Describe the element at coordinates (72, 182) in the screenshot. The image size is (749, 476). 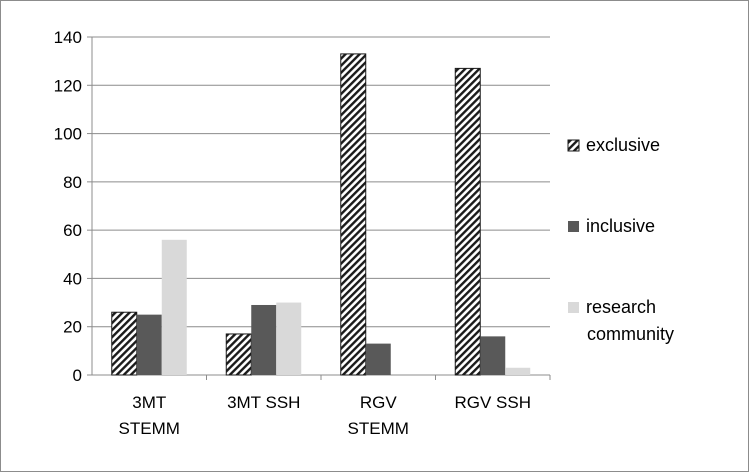
I see `y-tick-label: 80` at that location.